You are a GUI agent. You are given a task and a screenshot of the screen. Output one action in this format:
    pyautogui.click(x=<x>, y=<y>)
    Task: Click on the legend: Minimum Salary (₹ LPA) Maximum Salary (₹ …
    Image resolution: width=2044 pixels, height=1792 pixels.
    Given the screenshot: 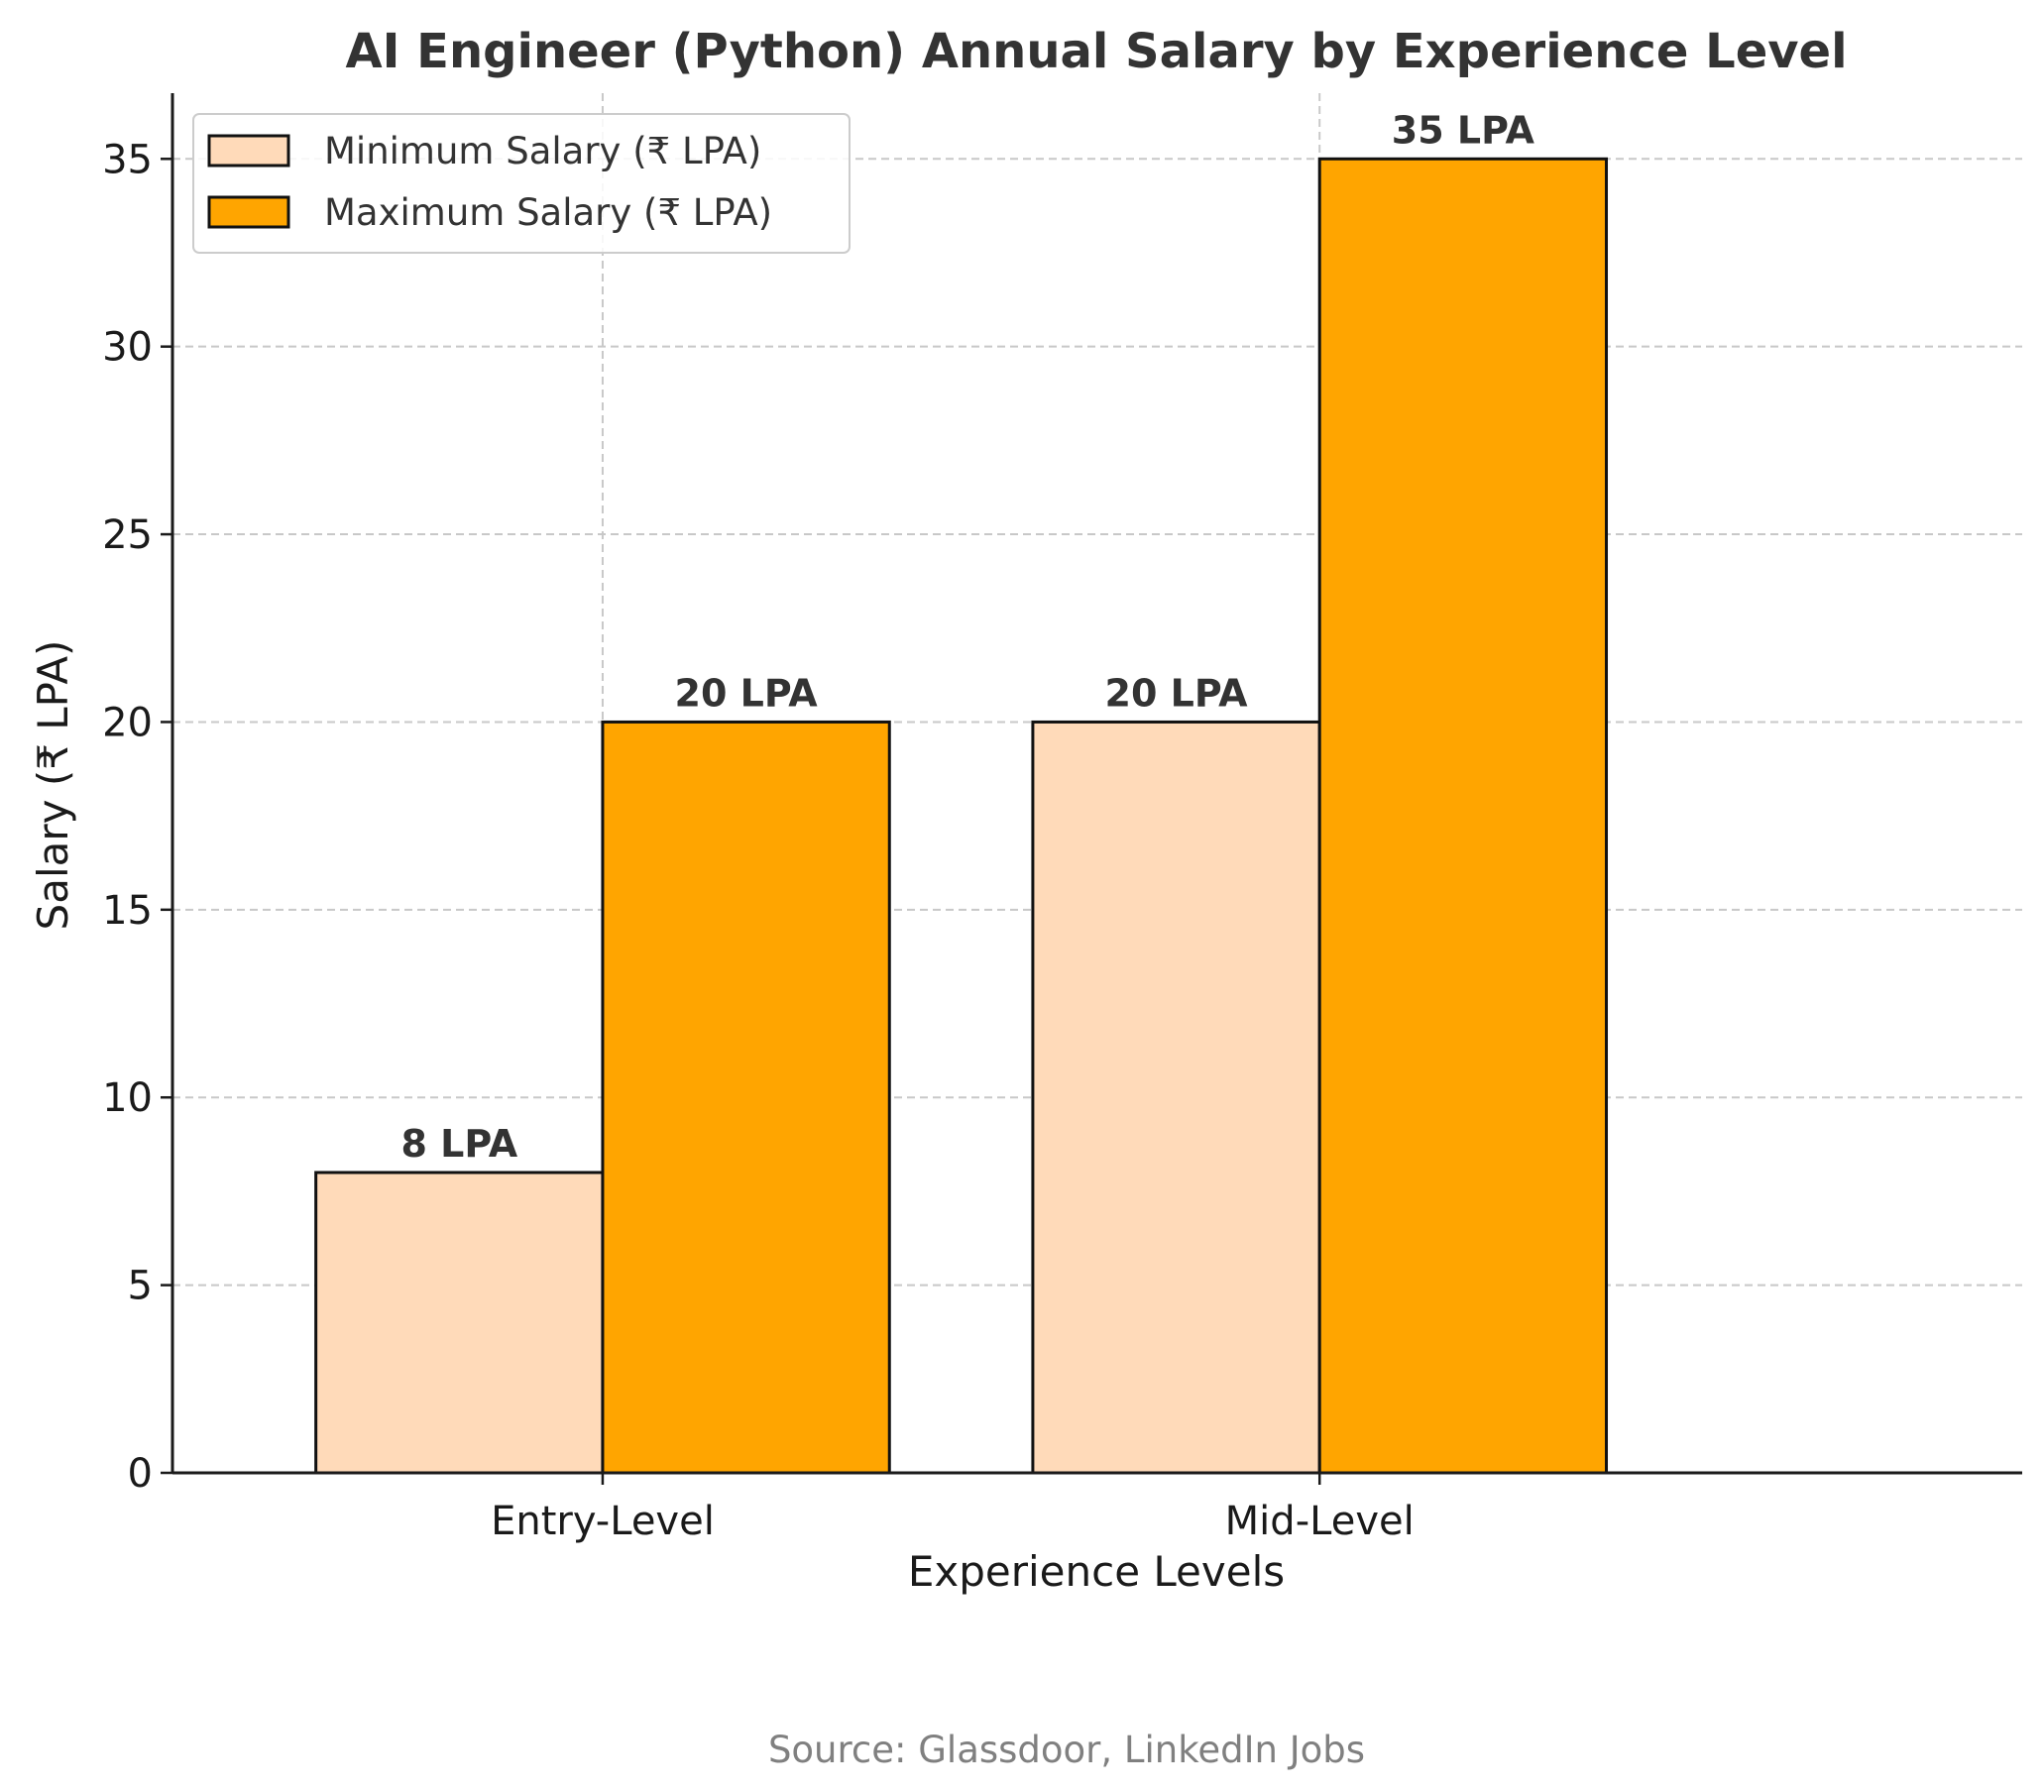 What is the action you would take?
    pyautogui.click(x=521, y=183)
    